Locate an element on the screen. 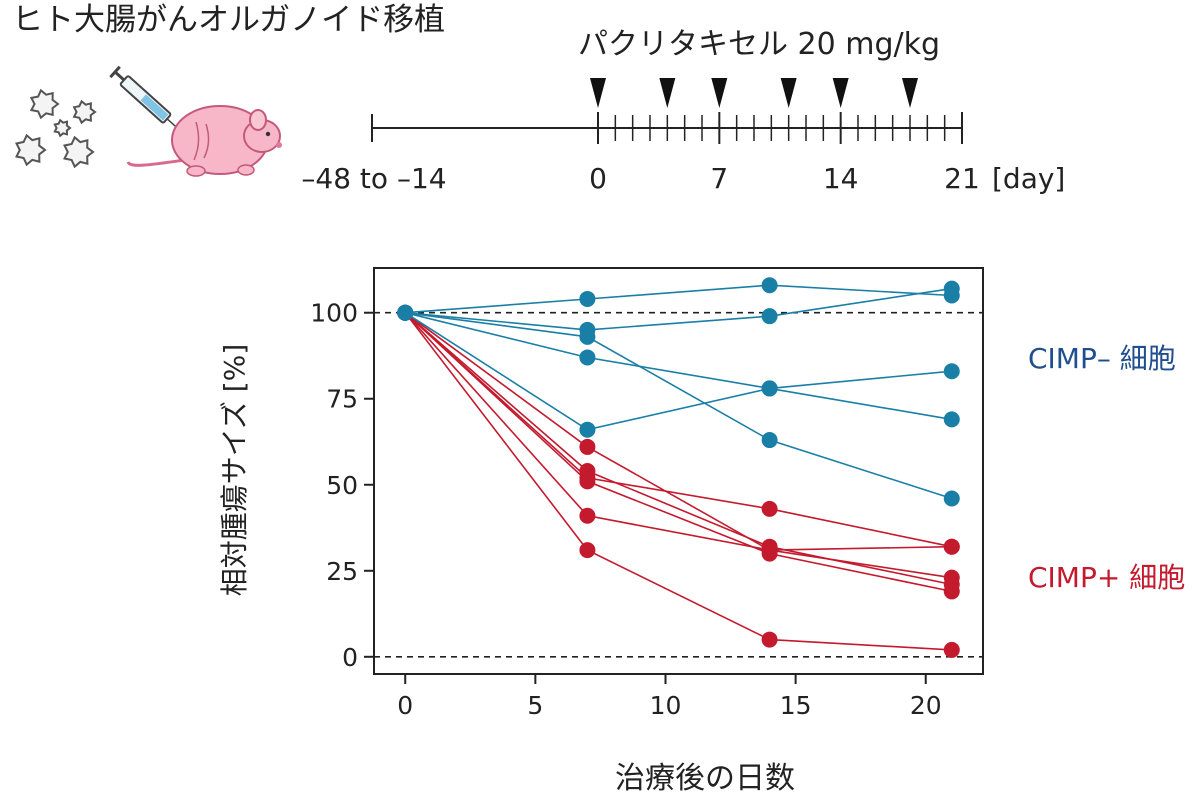 Image resolution: width=1200 pixels, height=804 pixels. timeline-unit: [day] is located at coordinates (1028, 178).